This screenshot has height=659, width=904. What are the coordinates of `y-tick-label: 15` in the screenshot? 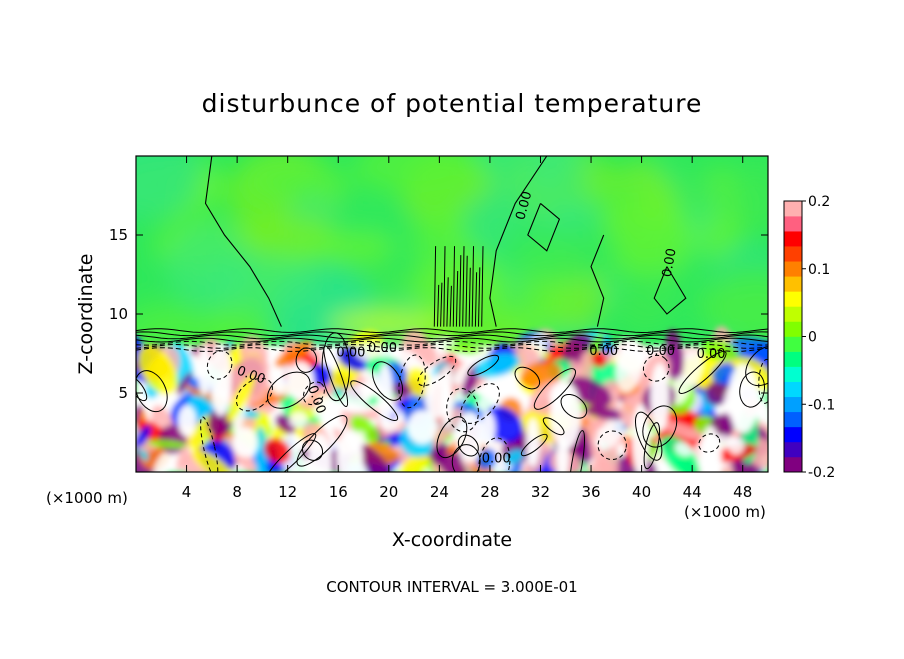 It's located at (118, 235).